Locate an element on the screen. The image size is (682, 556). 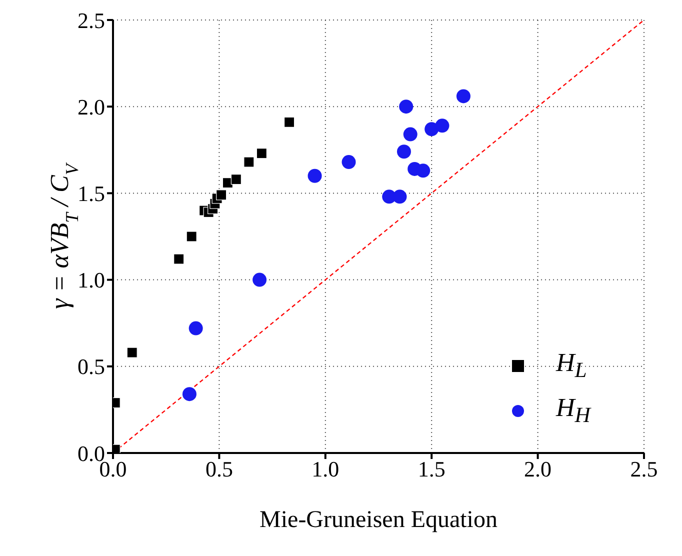
x-tick-label: 0.5 is located at coordinates (219, 469).